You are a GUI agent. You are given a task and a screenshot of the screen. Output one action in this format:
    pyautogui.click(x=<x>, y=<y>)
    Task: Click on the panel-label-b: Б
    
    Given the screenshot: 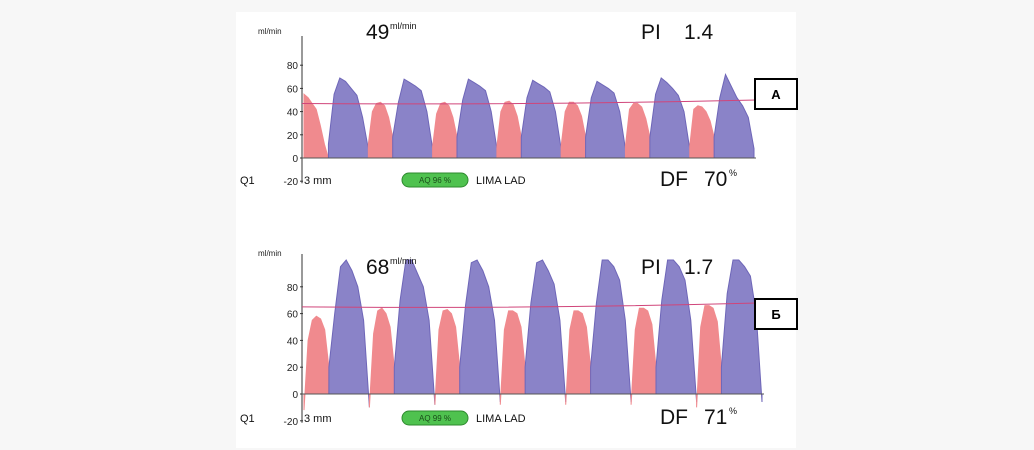 What is the action you would take?
    pyautogui.click(x=776, y=314)
    